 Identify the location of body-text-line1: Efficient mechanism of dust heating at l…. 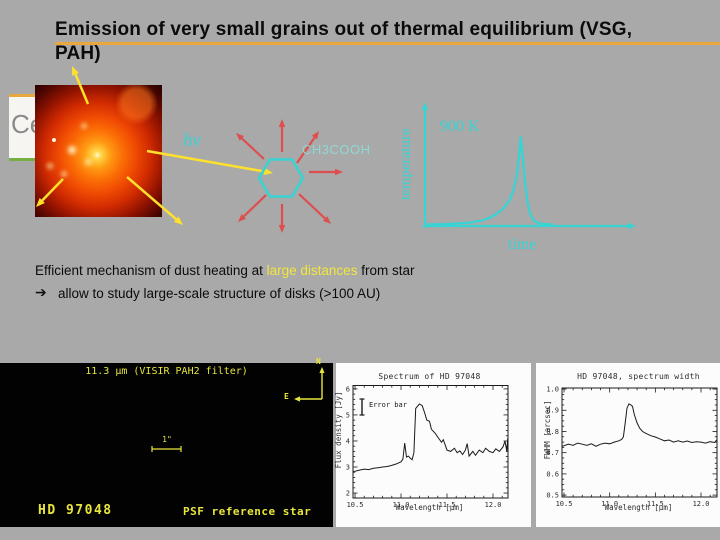
(224, 270).